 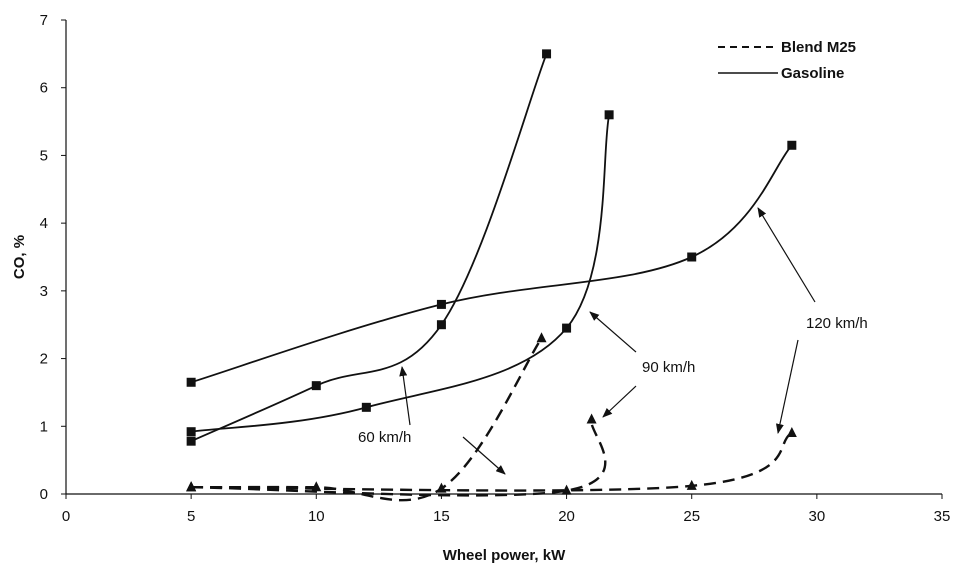 I want to click on y-tick-label: 5, so click(x=44, y=155).